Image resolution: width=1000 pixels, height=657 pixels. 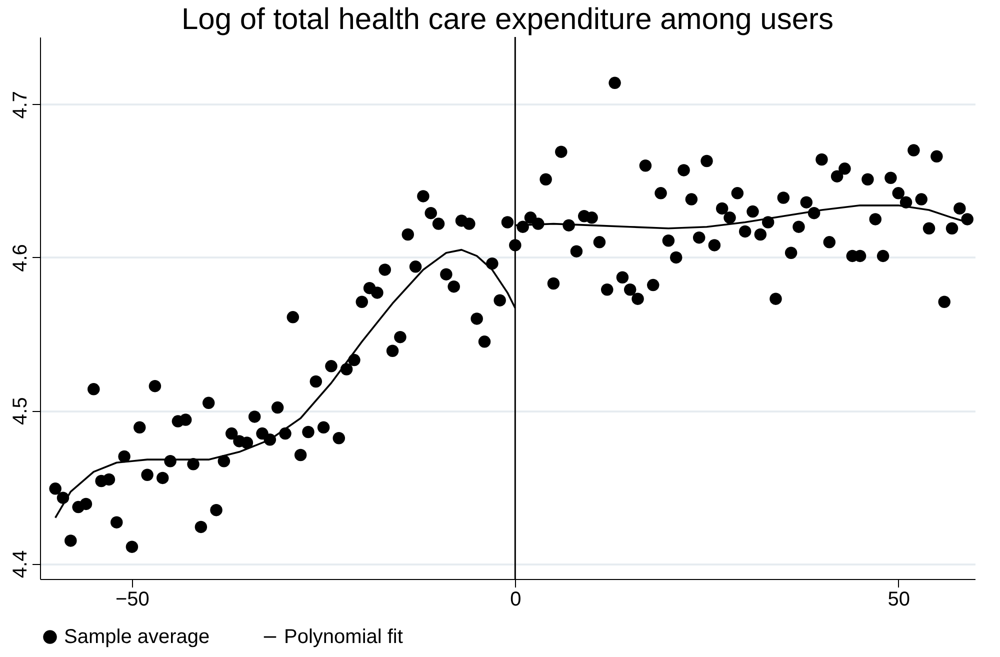 I want to click on legend-label: Polynomial fit, so click(x=344, y=637).